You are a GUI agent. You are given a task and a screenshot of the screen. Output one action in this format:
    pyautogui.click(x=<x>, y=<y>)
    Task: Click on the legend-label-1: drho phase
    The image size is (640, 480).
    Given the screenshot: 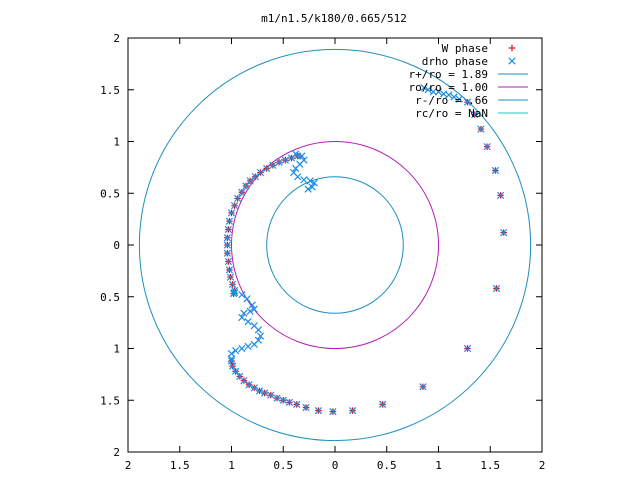 What is the action you would take?
    pyautogui.click(x=455, y=61)
    